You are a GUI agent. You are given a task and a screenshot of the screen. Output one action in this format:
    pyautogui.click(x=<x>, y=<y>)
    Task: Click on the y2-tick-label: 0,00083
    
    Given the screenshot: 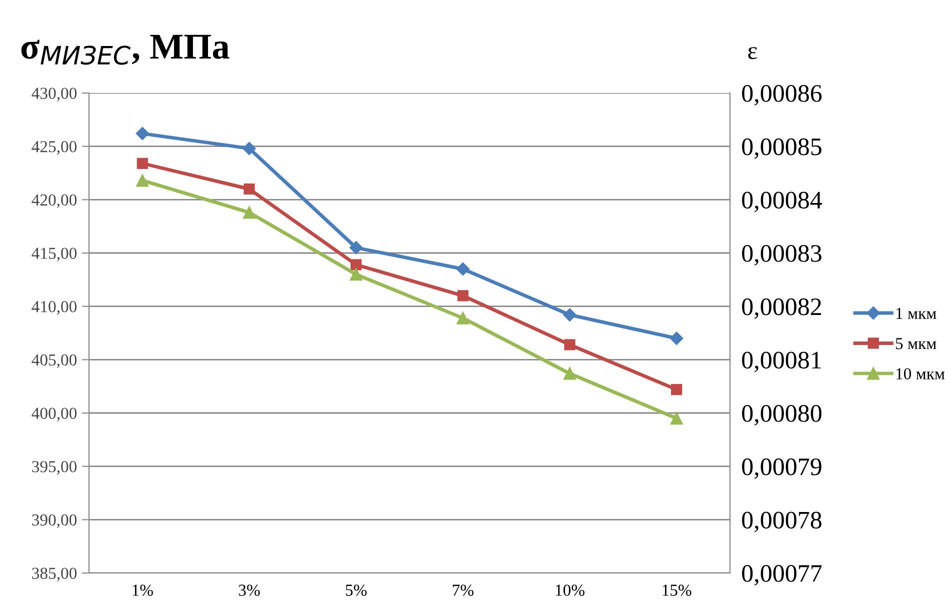 What is the action you would take?
    pyautogui.click(x=782, y=255)
    